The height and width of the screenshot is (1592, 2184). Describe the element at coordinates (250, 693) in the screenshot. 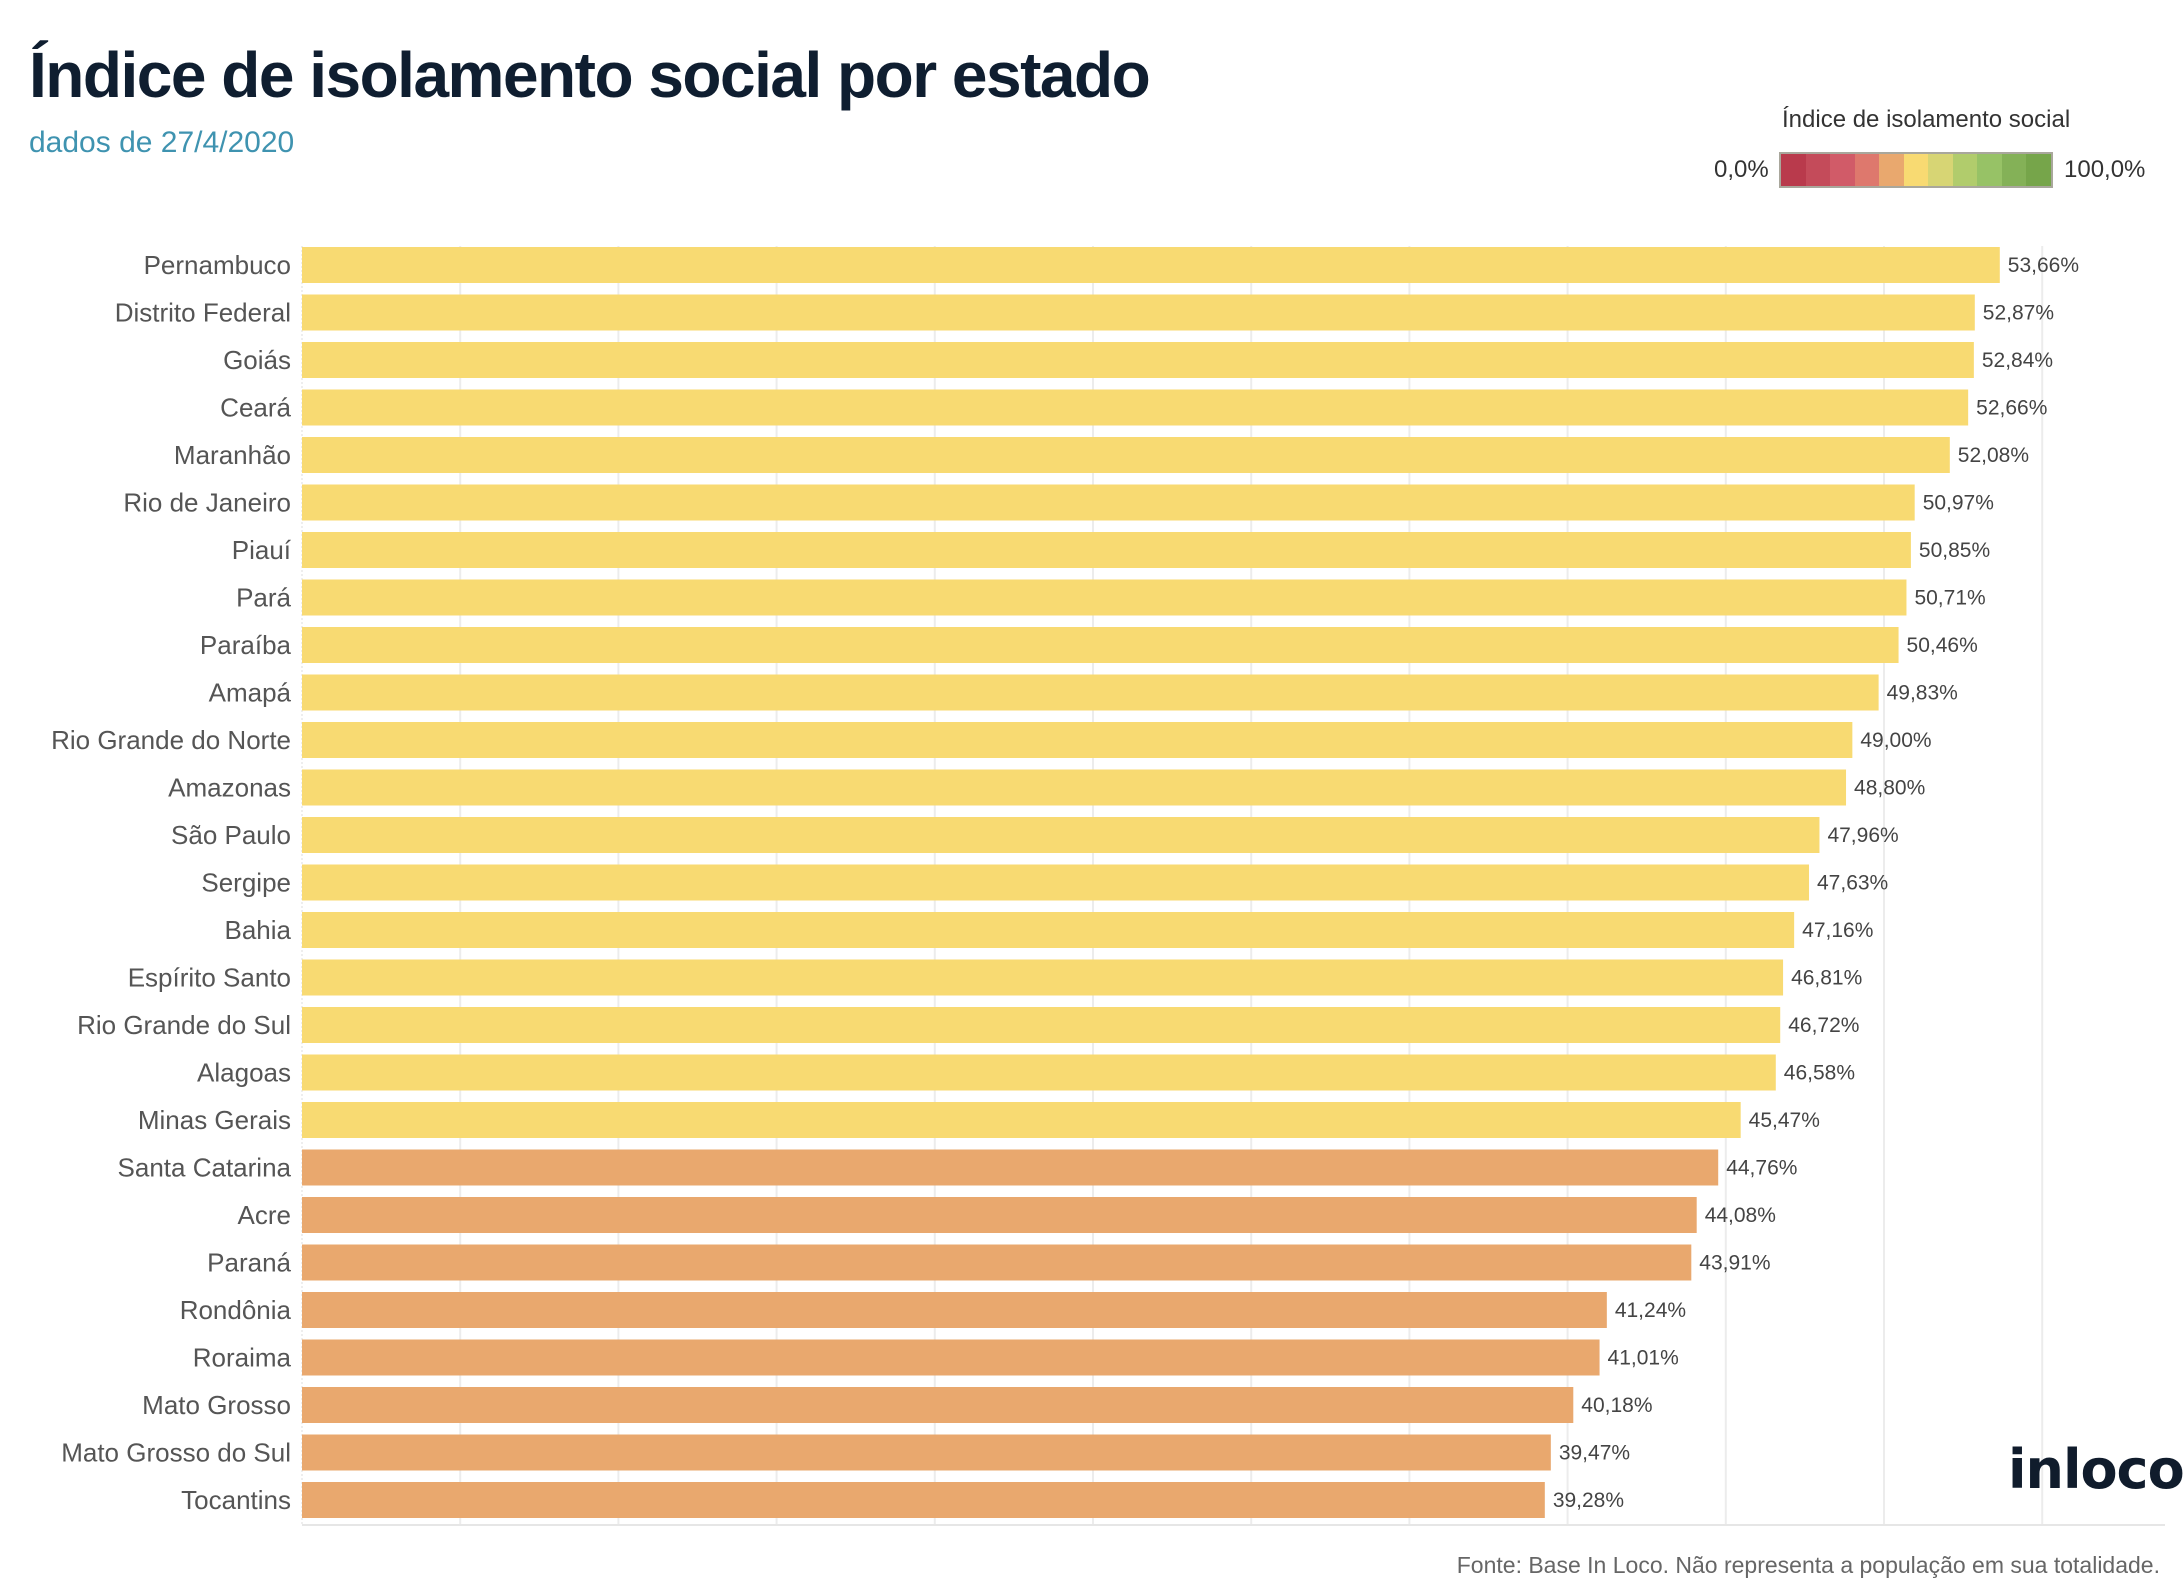

I see `category-label: Amapá` at that location.